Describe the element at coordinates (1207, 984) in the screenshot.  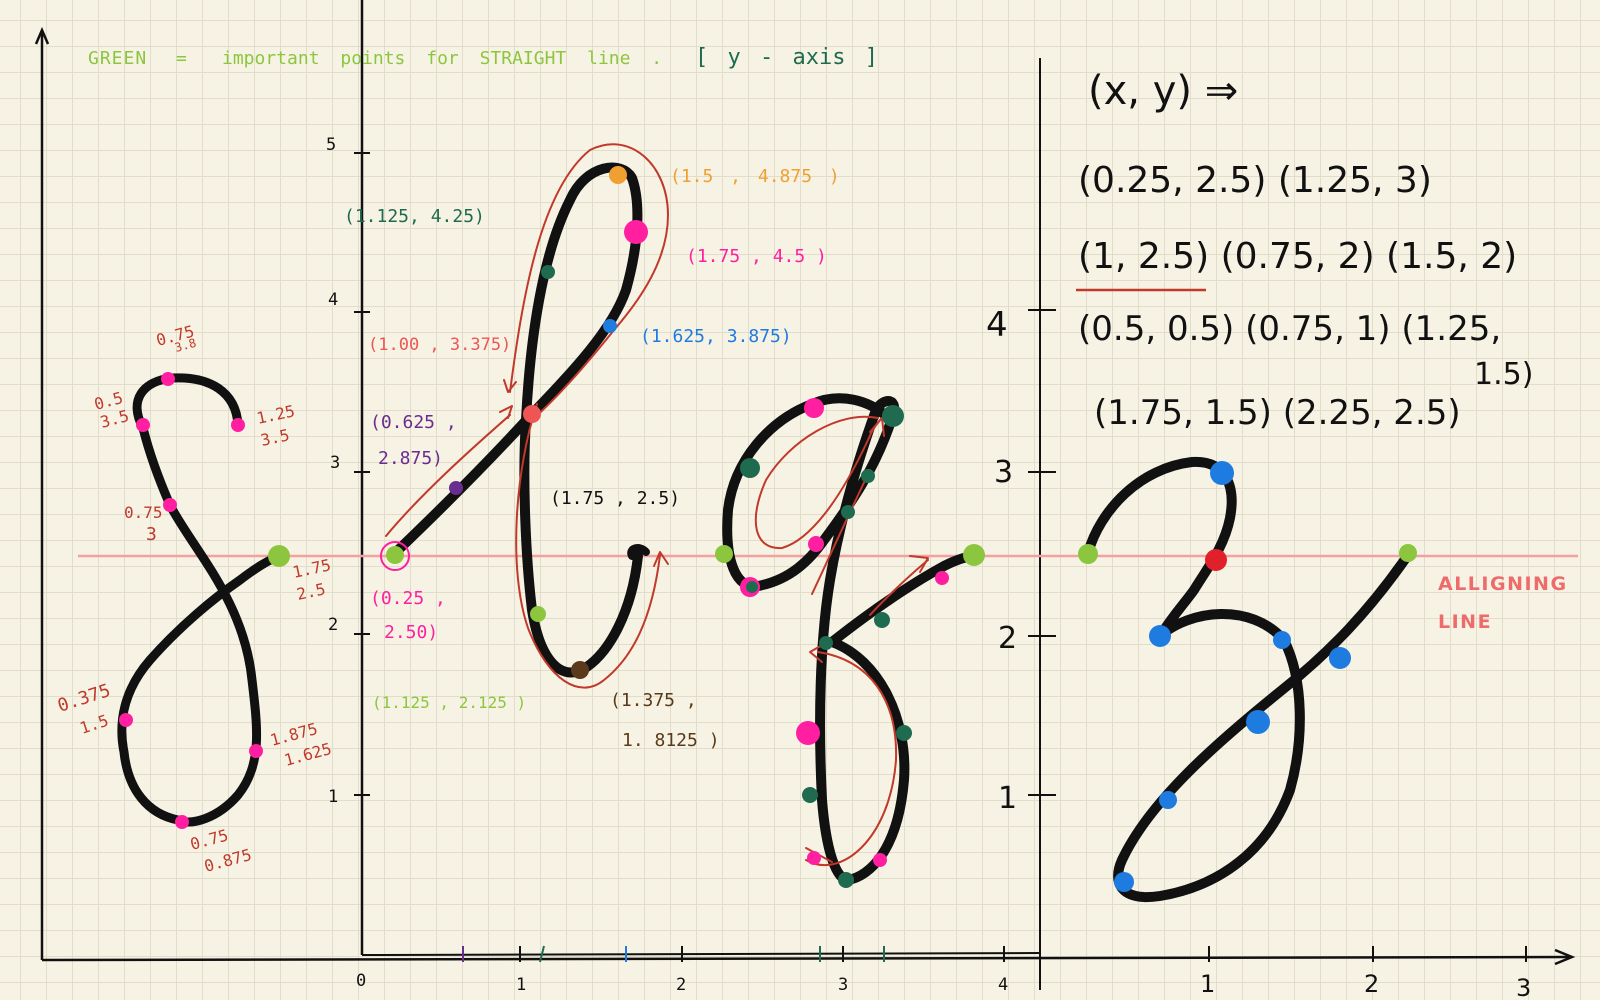
I see `right-x-tick-1: 1` at that location.